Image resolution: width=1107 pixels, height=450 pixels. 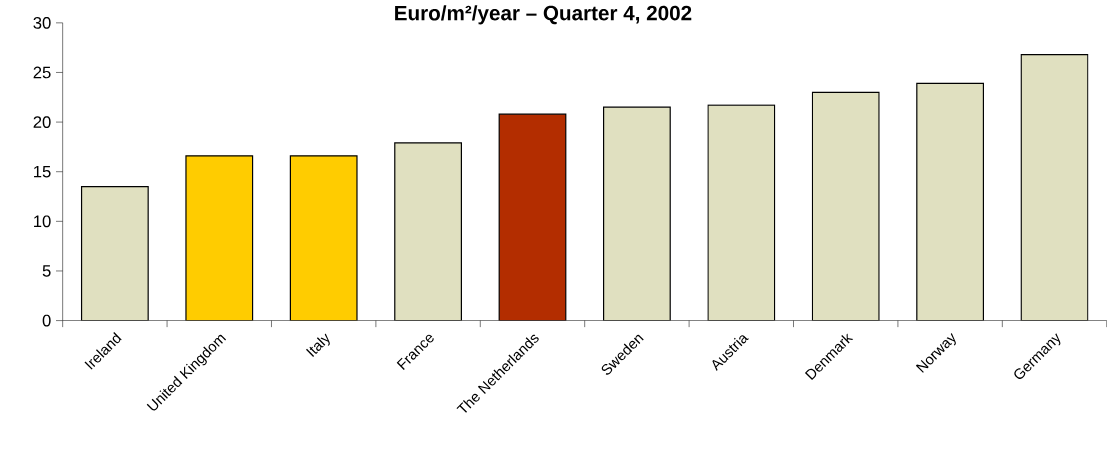 What do you see at coordinates (42, 221) in the screenshot?
I see `y-tick-label: 10` at bounding box center [42, 221].